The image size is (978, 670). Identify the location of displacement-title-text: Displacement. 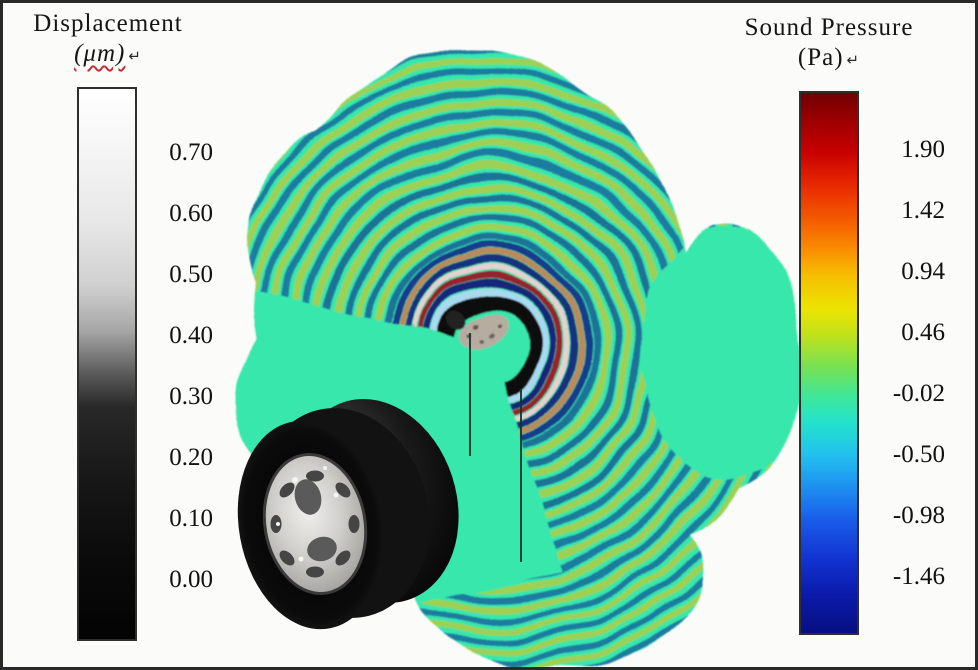
(108, 23).